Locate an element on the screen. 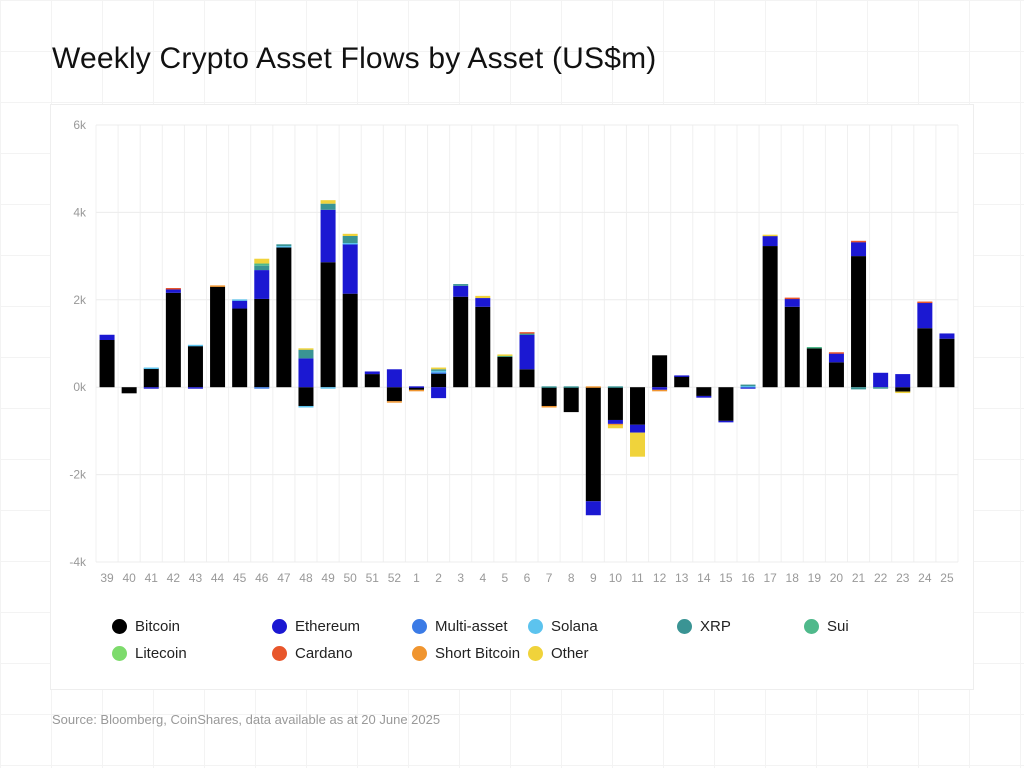  y-tick-label: 6k is located at coordinates (80, 125).